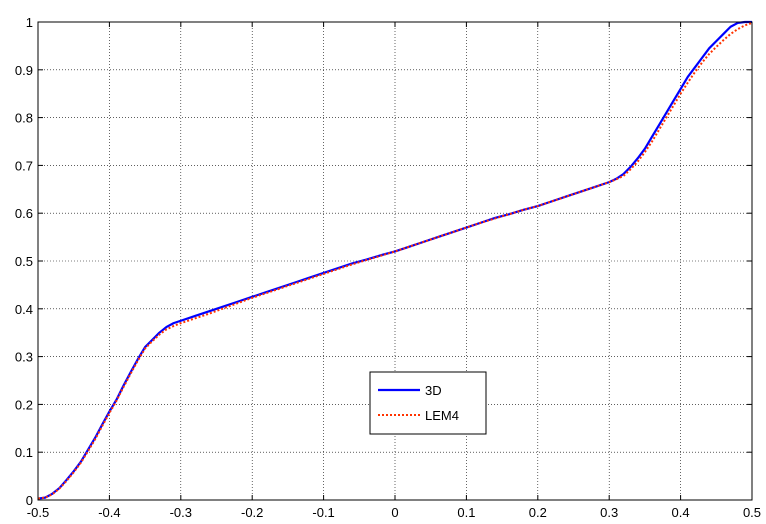 The height and width of the screenshot is (524, 766). I want to click on x-tick-label: 0.2, so click(538, 512).